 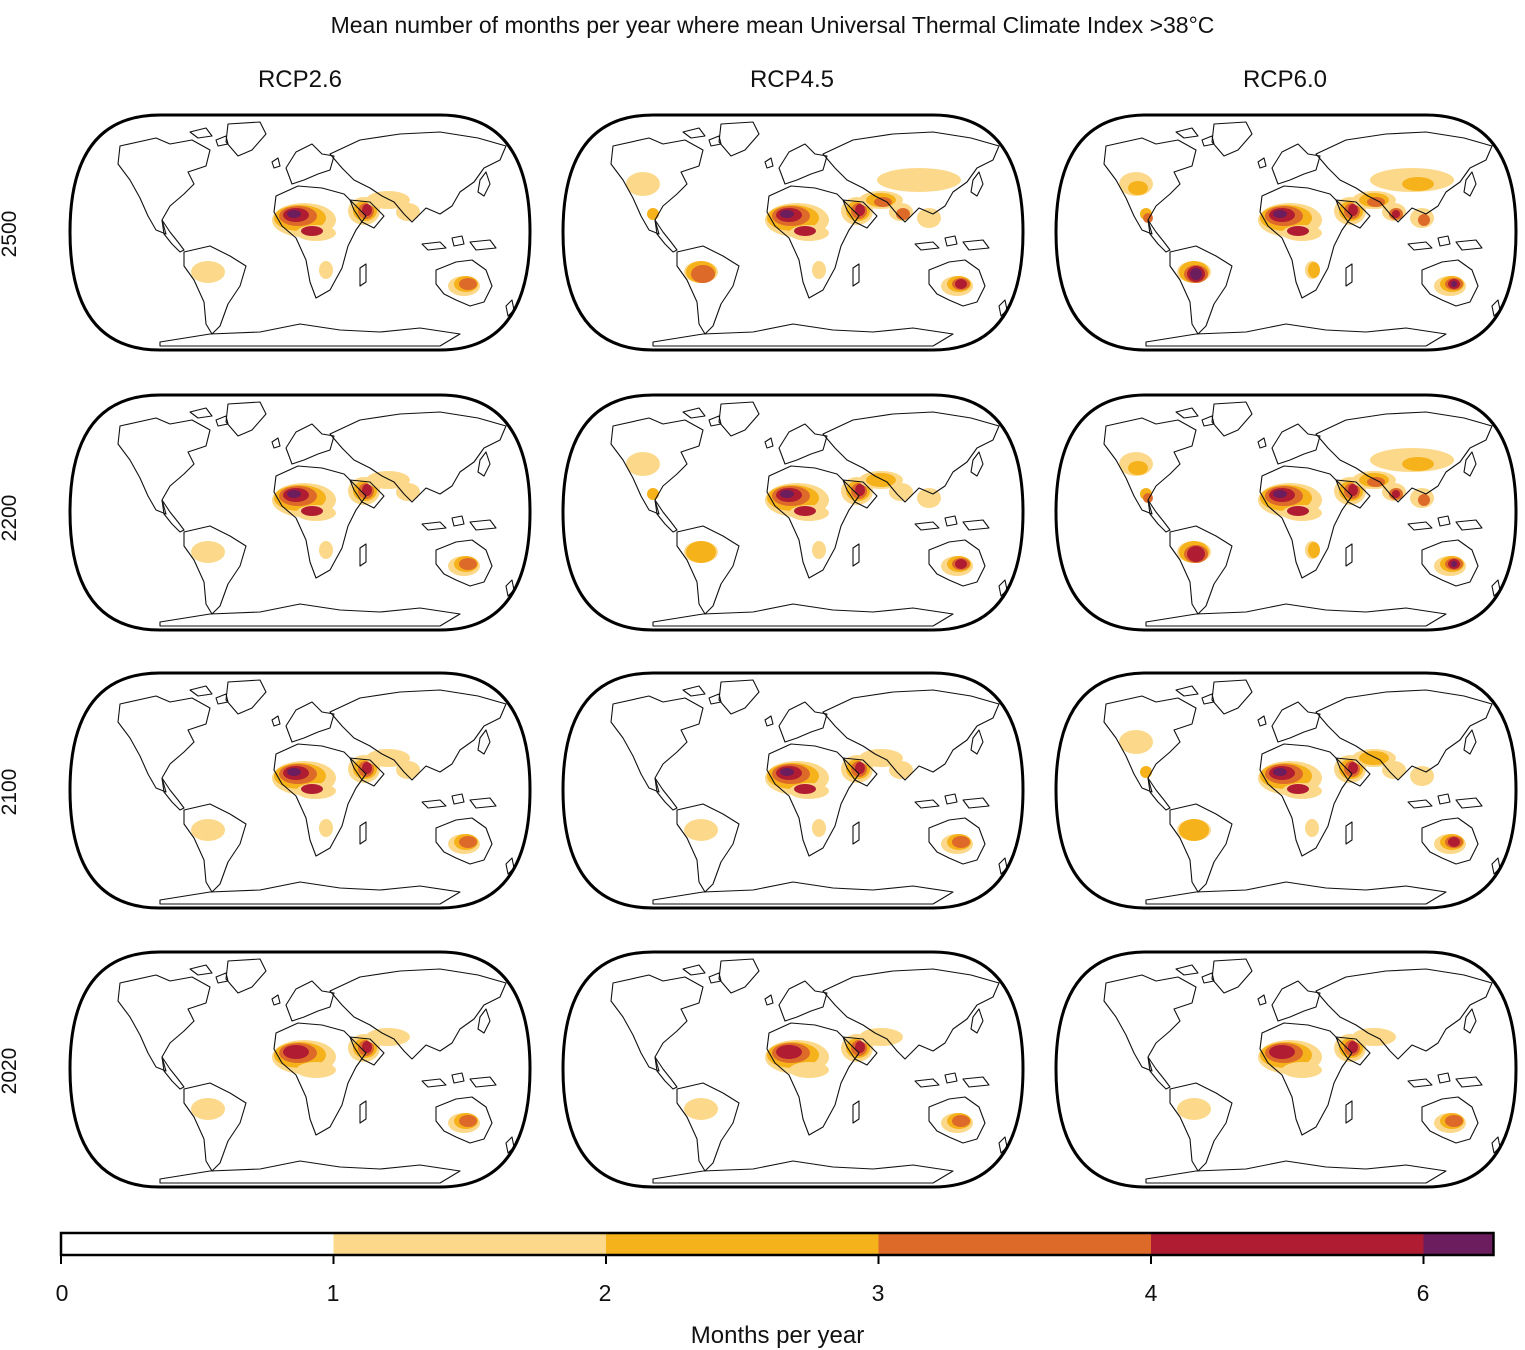 What do you see at coordinates (777, 1244) in the screenshot?
I see `colorbar-frame` at bounding box center [777, 1244].